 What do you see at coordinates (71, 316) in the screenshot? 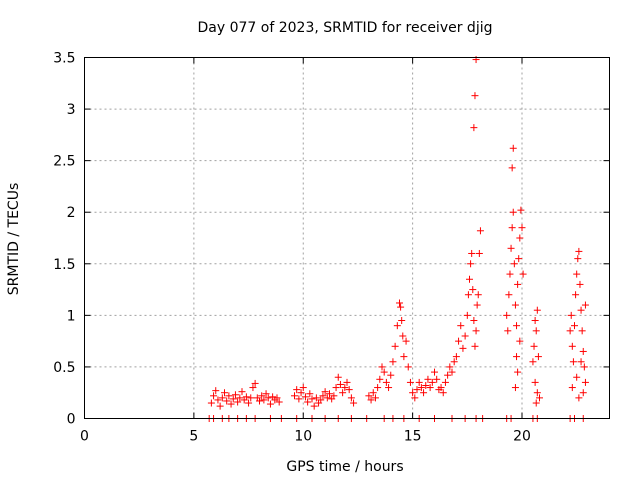
I see `y-tick-label: 1` at bounding box center [71, 316].